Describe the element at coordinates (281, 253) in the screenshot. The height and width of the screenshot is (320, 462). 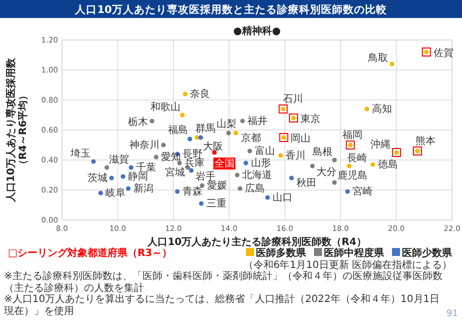
I see `legend-label: 医師多数県` at that location.